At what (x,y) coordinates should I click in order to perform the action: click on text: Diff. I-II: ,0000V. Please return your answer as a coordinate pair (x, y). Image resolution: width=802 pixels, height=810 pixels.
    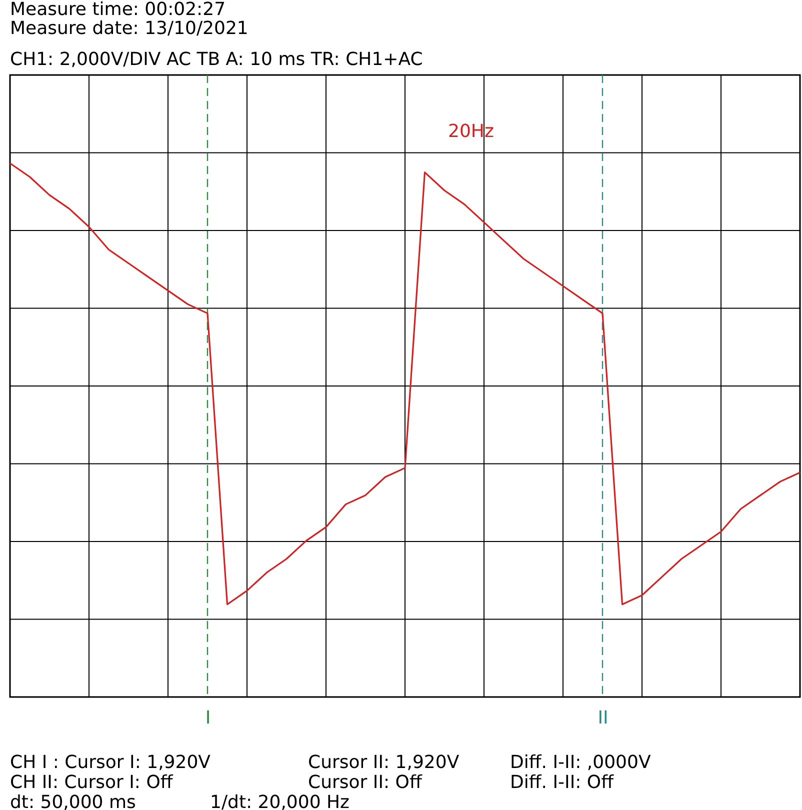
    Looking at the image, I should click on (581, 762).